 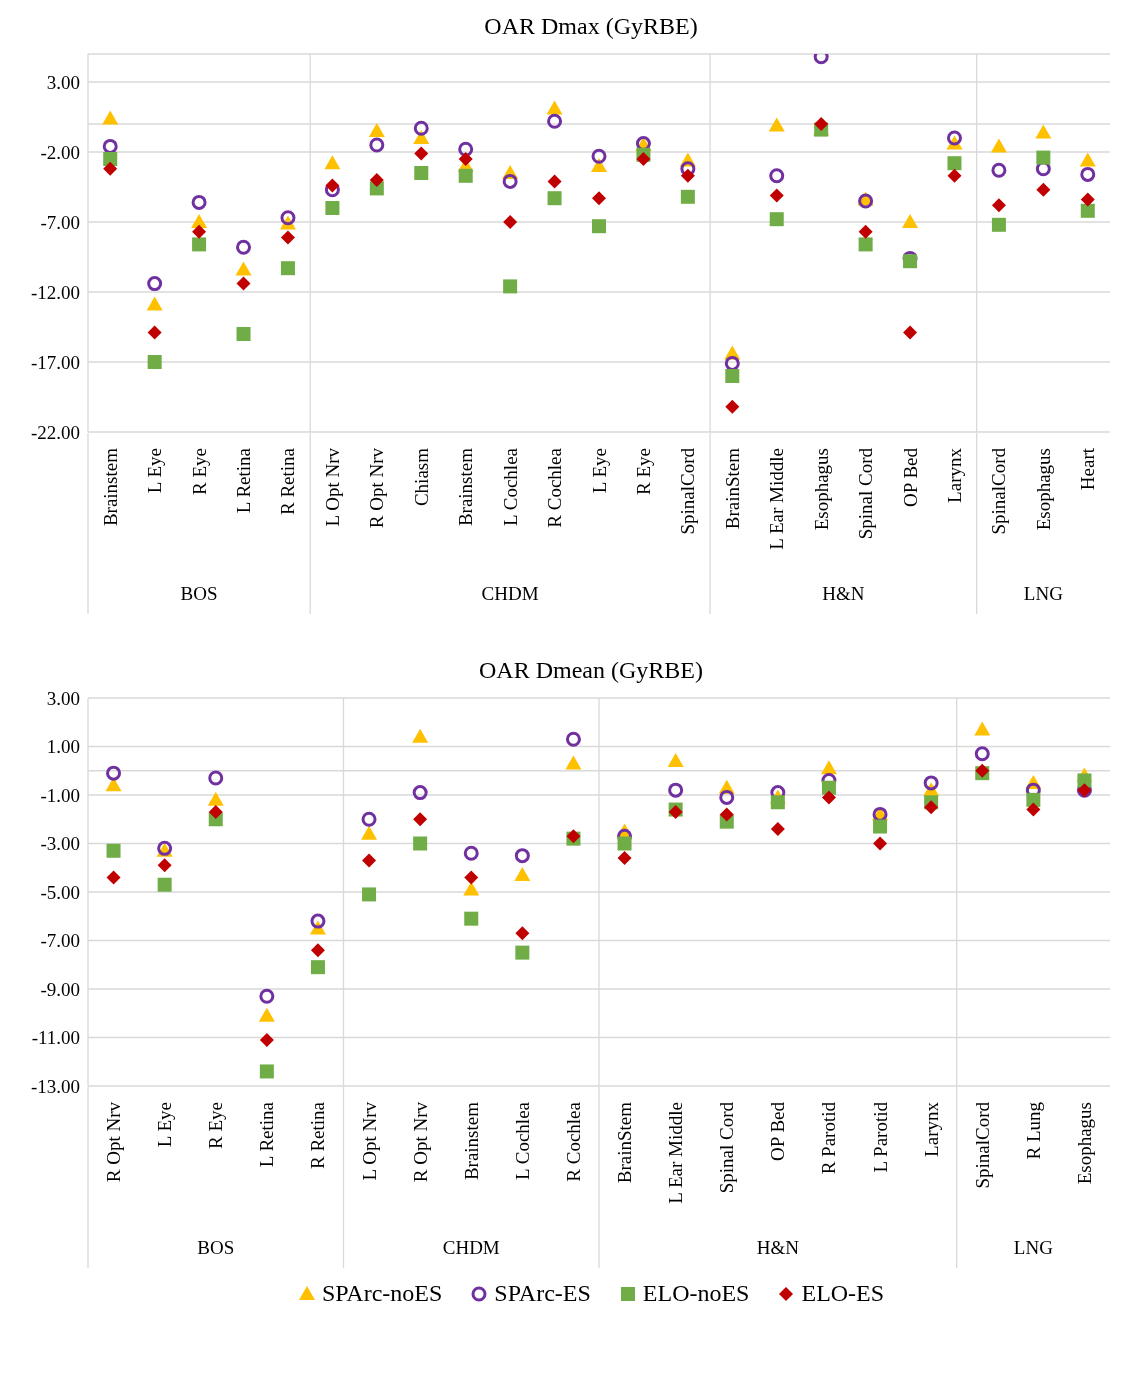 I want to click on y-tick-label: -5.00, so click(x=60, y=892).